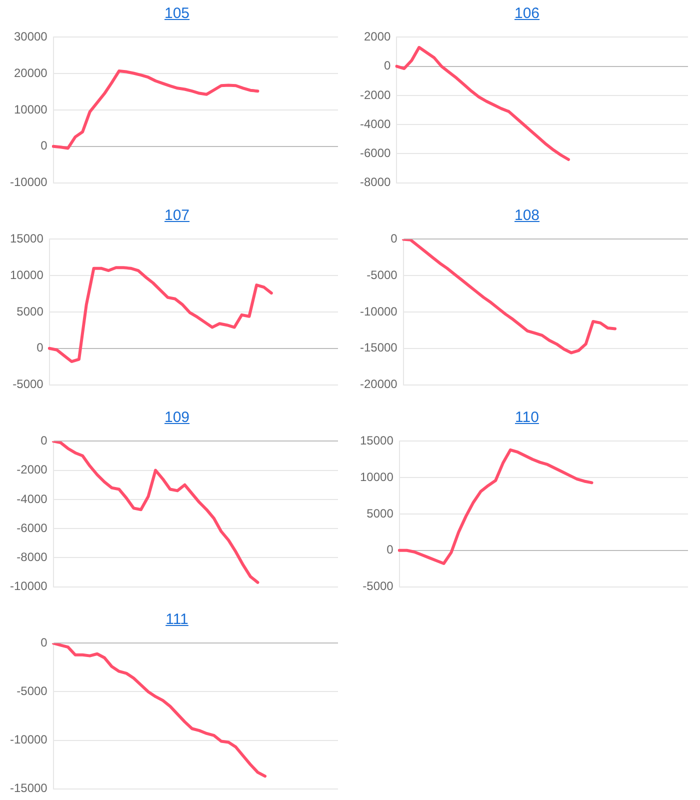 The height and width of the screenshot is (800, 700). I want to click on chart-title: 106, so click(527, 14).